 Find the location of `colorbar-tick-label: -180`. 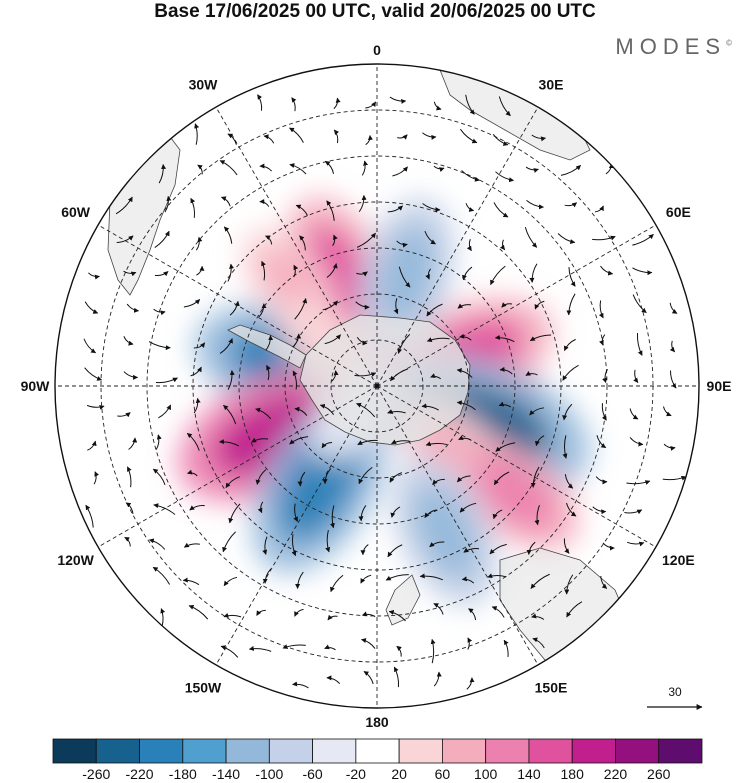

colorbar-tick-label: -180 is located at coordinates (183, 774).